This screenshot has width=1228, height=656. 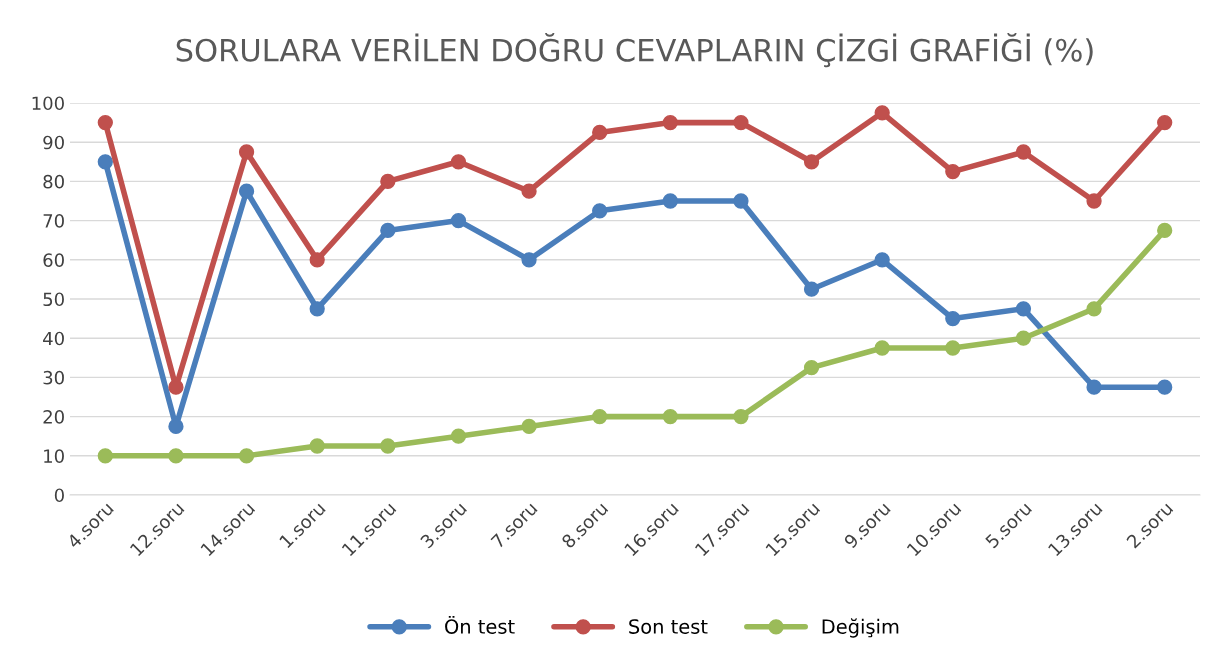 What do you see at coordinates (53, 299) in the screenshot?
I see `y-tick-label: 50` at bounding box center [53, 299].